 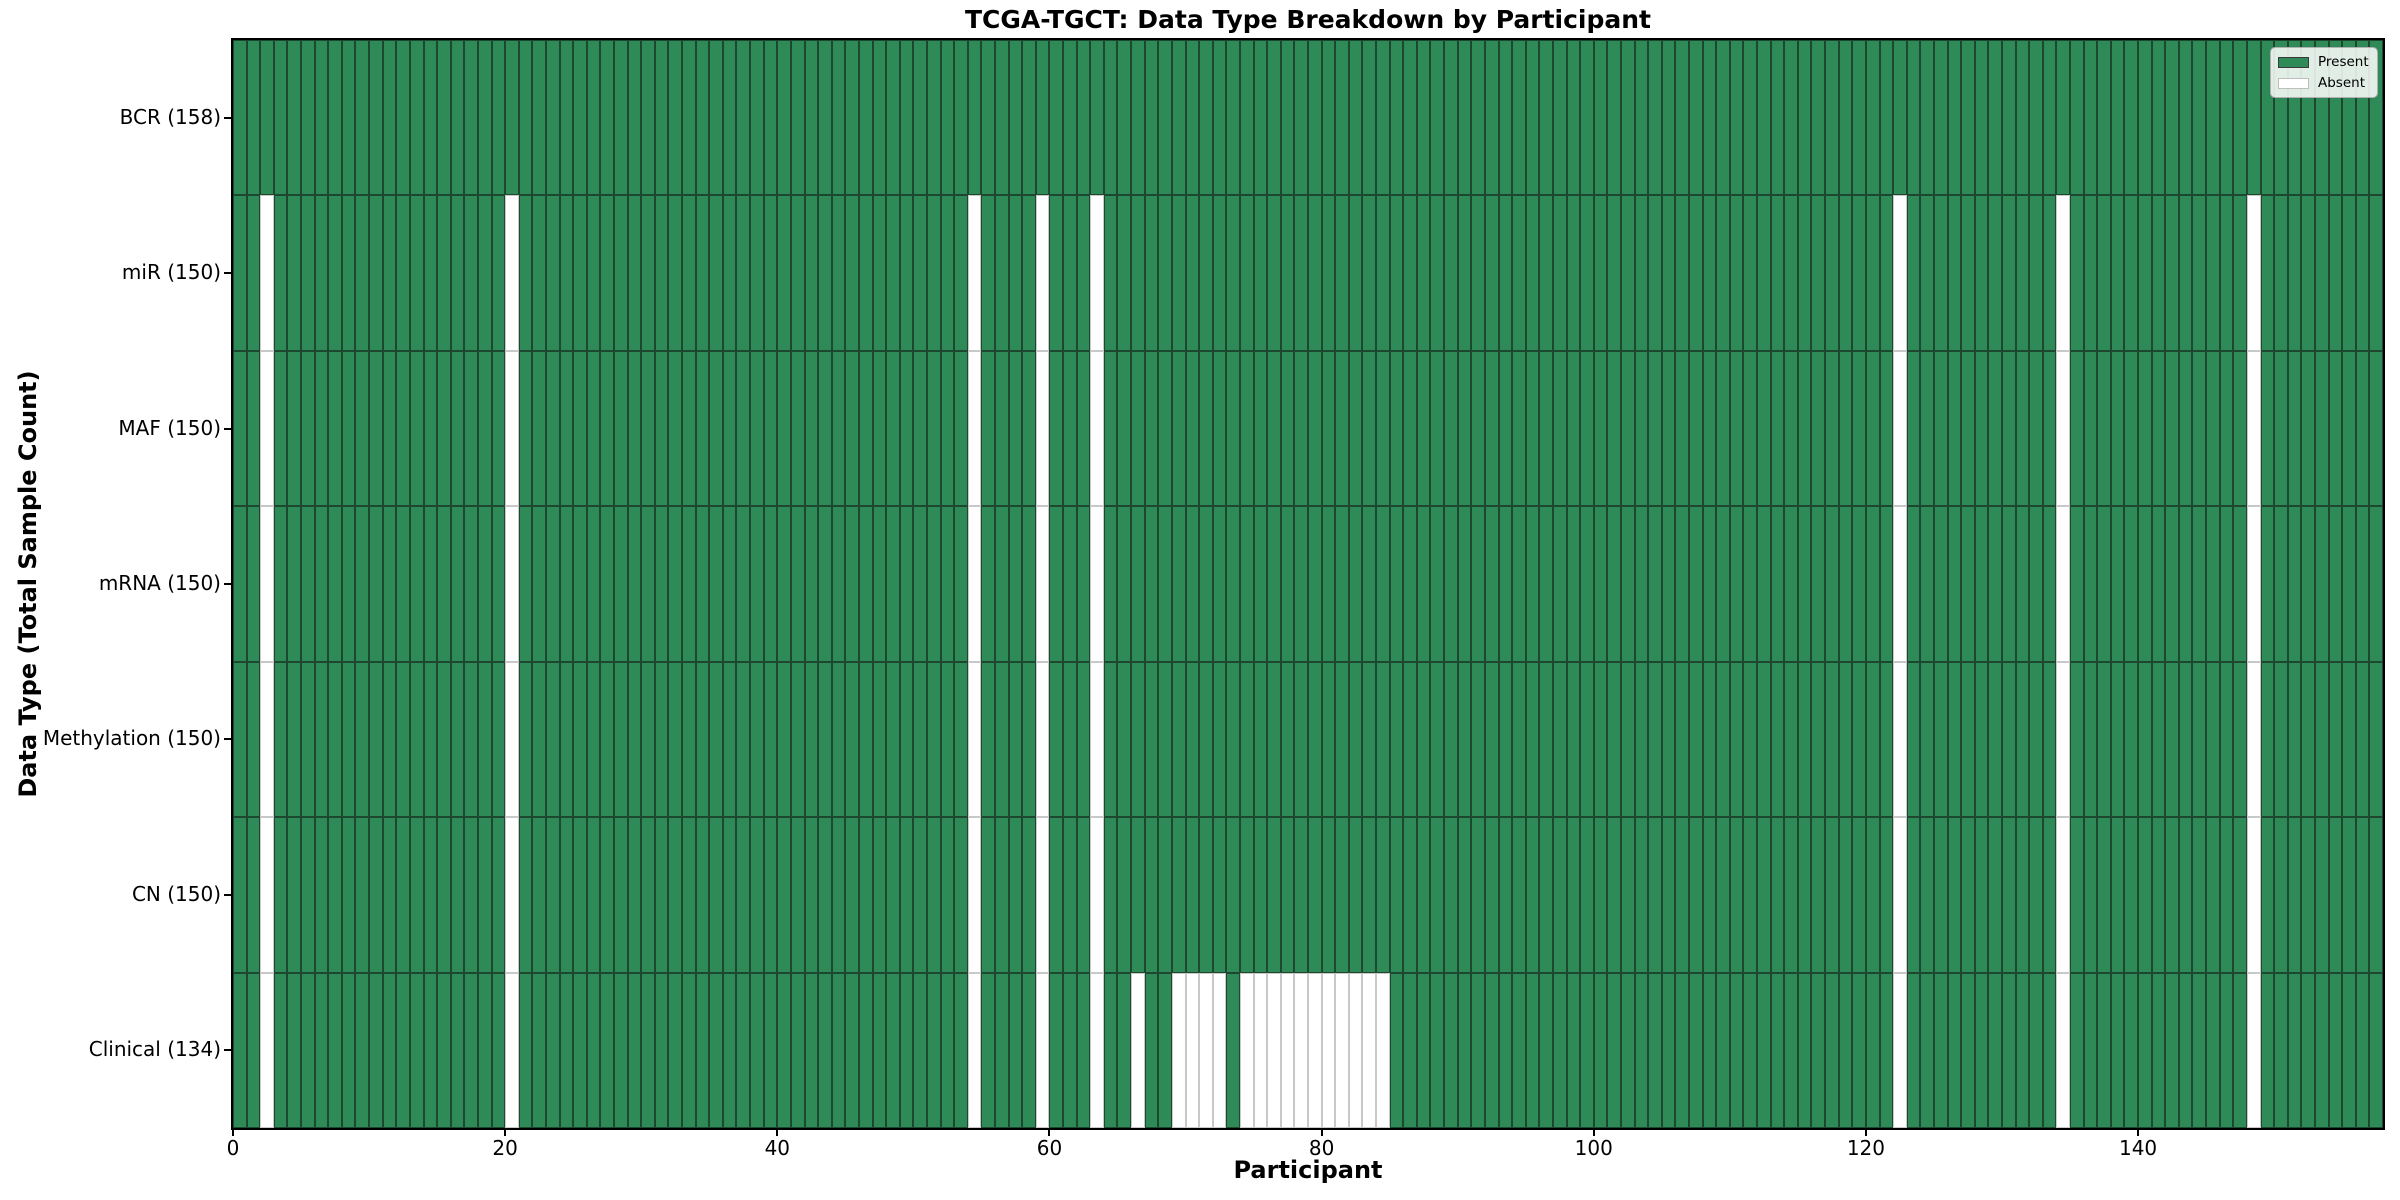 I want to click on x-tick-label: 0, so click(x=233, y=1148).